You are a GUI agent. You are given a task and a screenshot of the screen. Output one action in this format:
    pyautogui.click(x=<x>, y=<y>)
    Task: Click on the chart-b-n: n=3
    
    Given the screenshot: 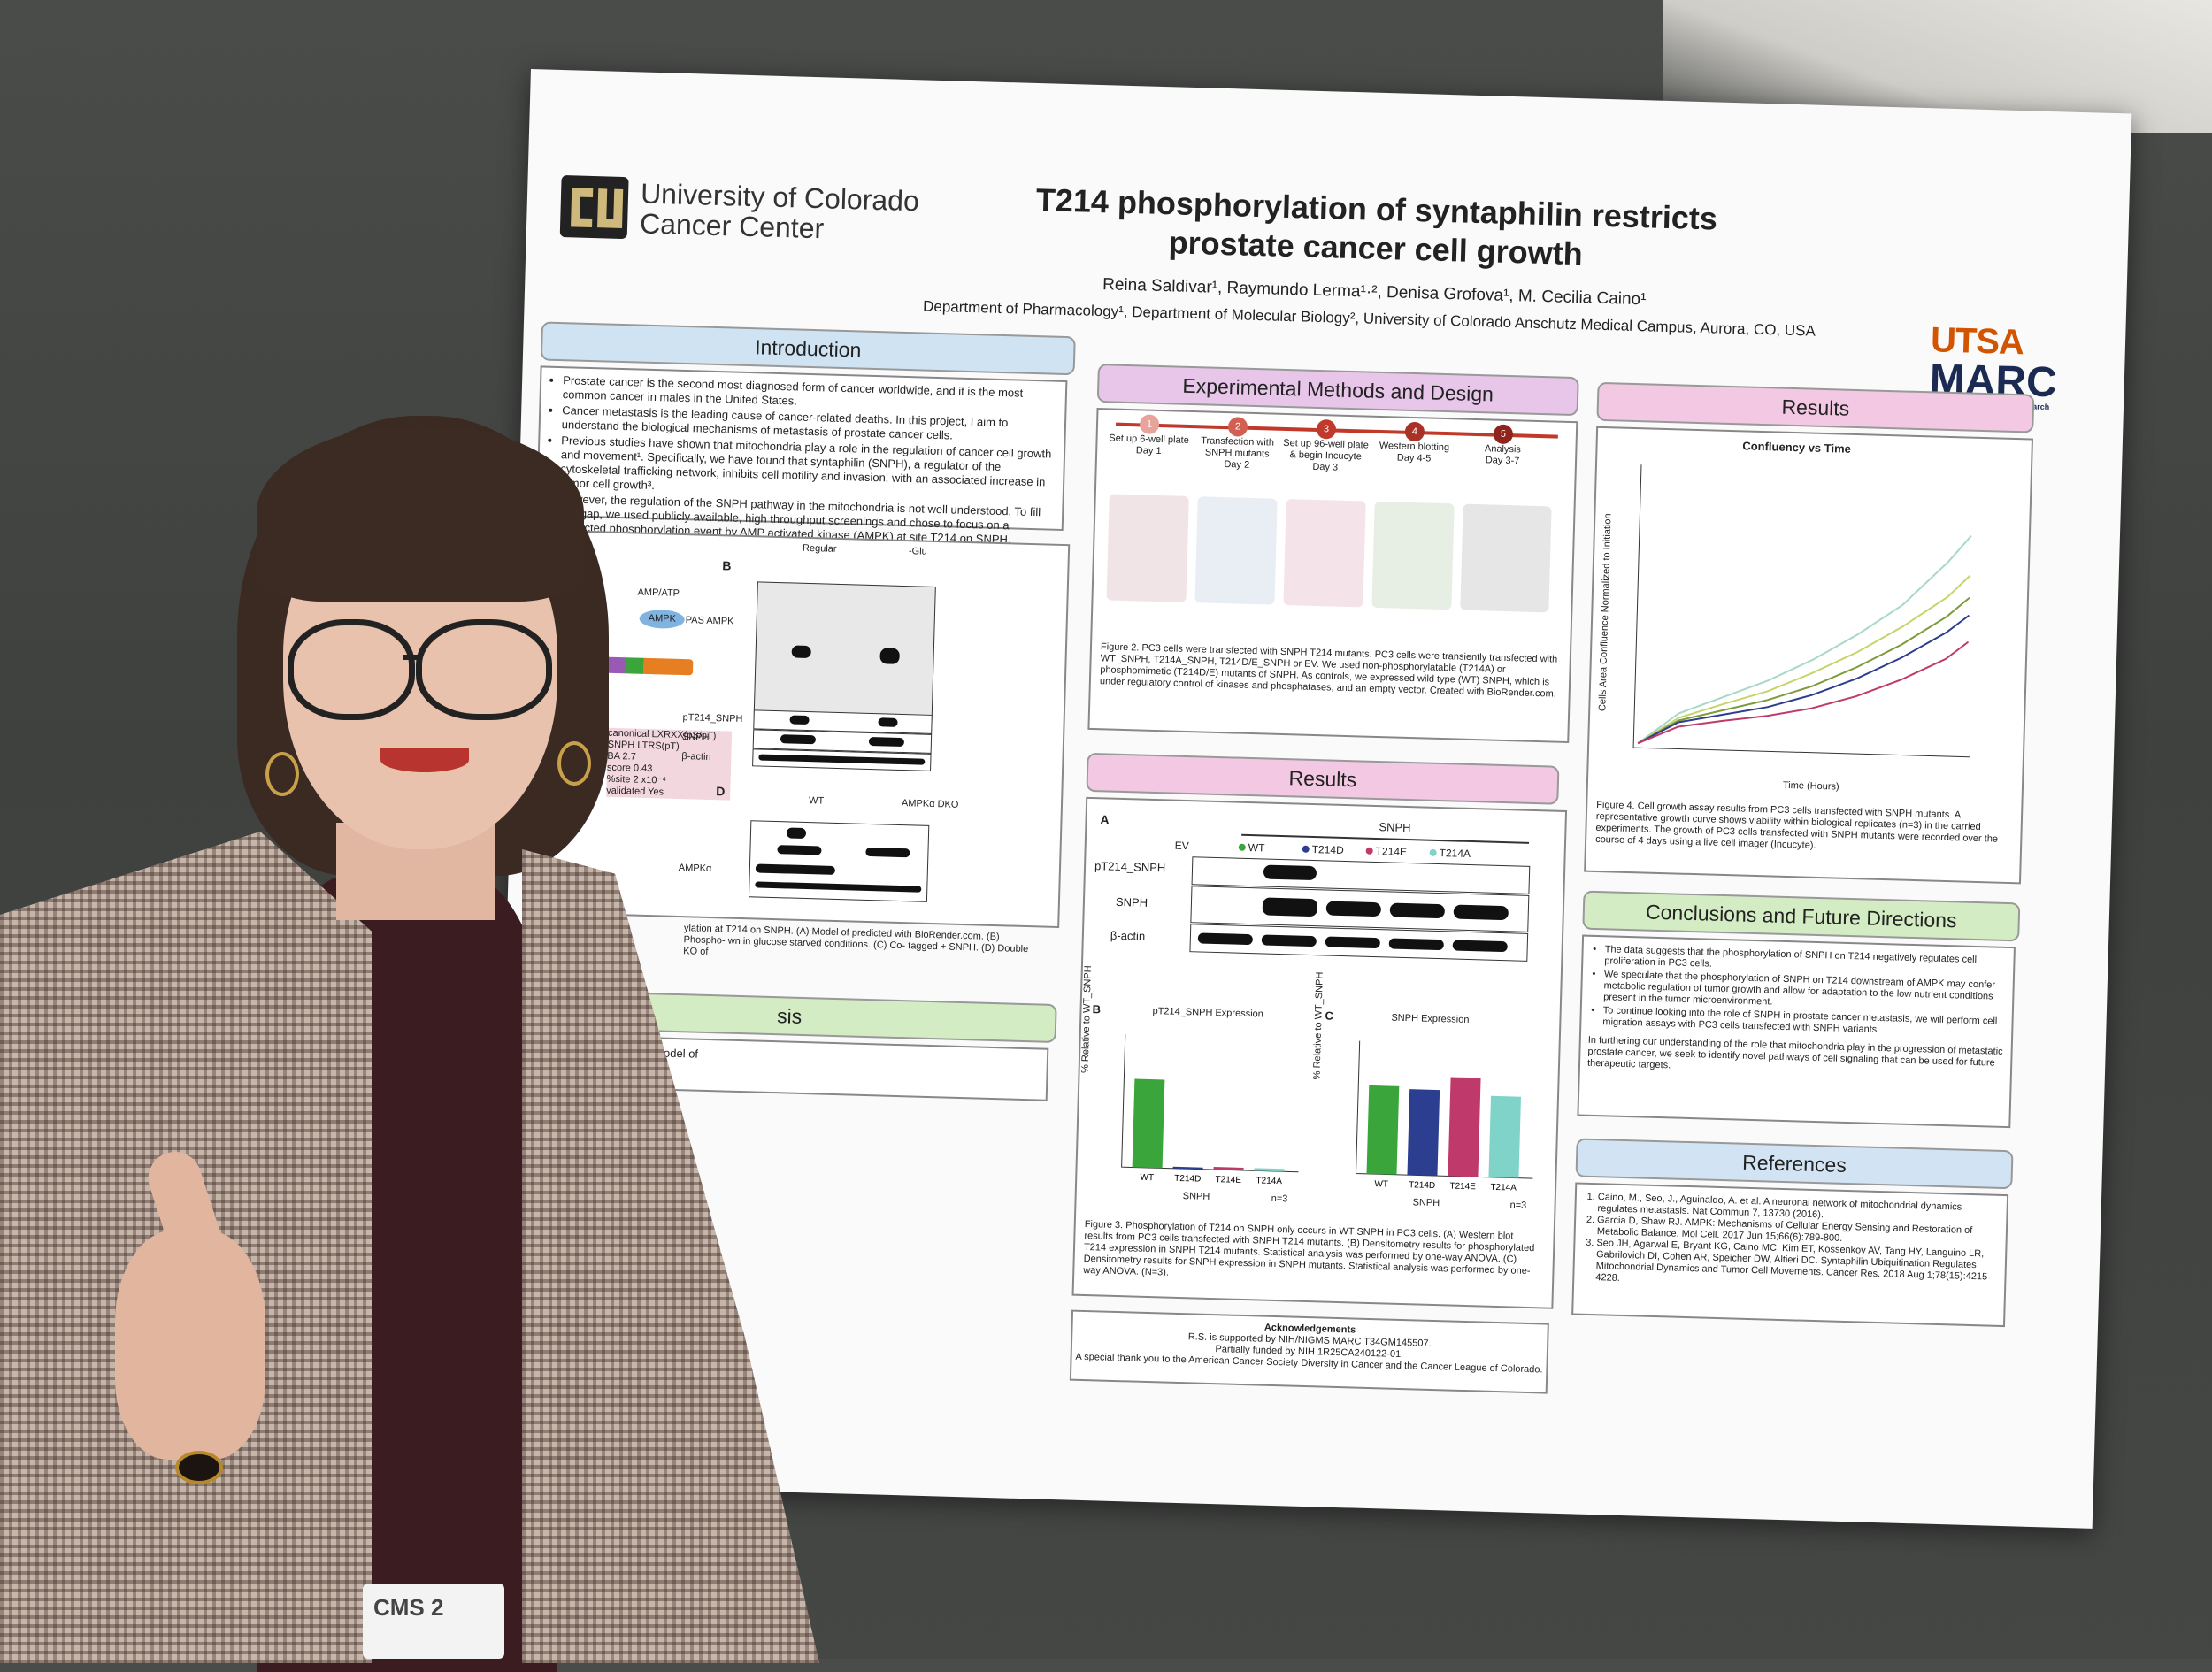 What is the action you would take?
    pyautogui.click(x=1279, y=1199)
    